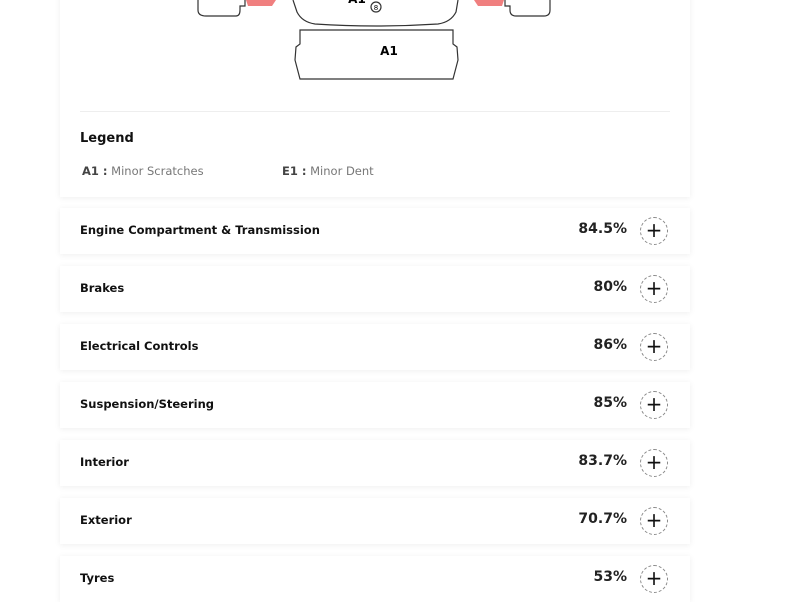 This screenshot has height=602, width=800. I want to click on section-row: Suspension/Steering 85% +, so click(375, 405).